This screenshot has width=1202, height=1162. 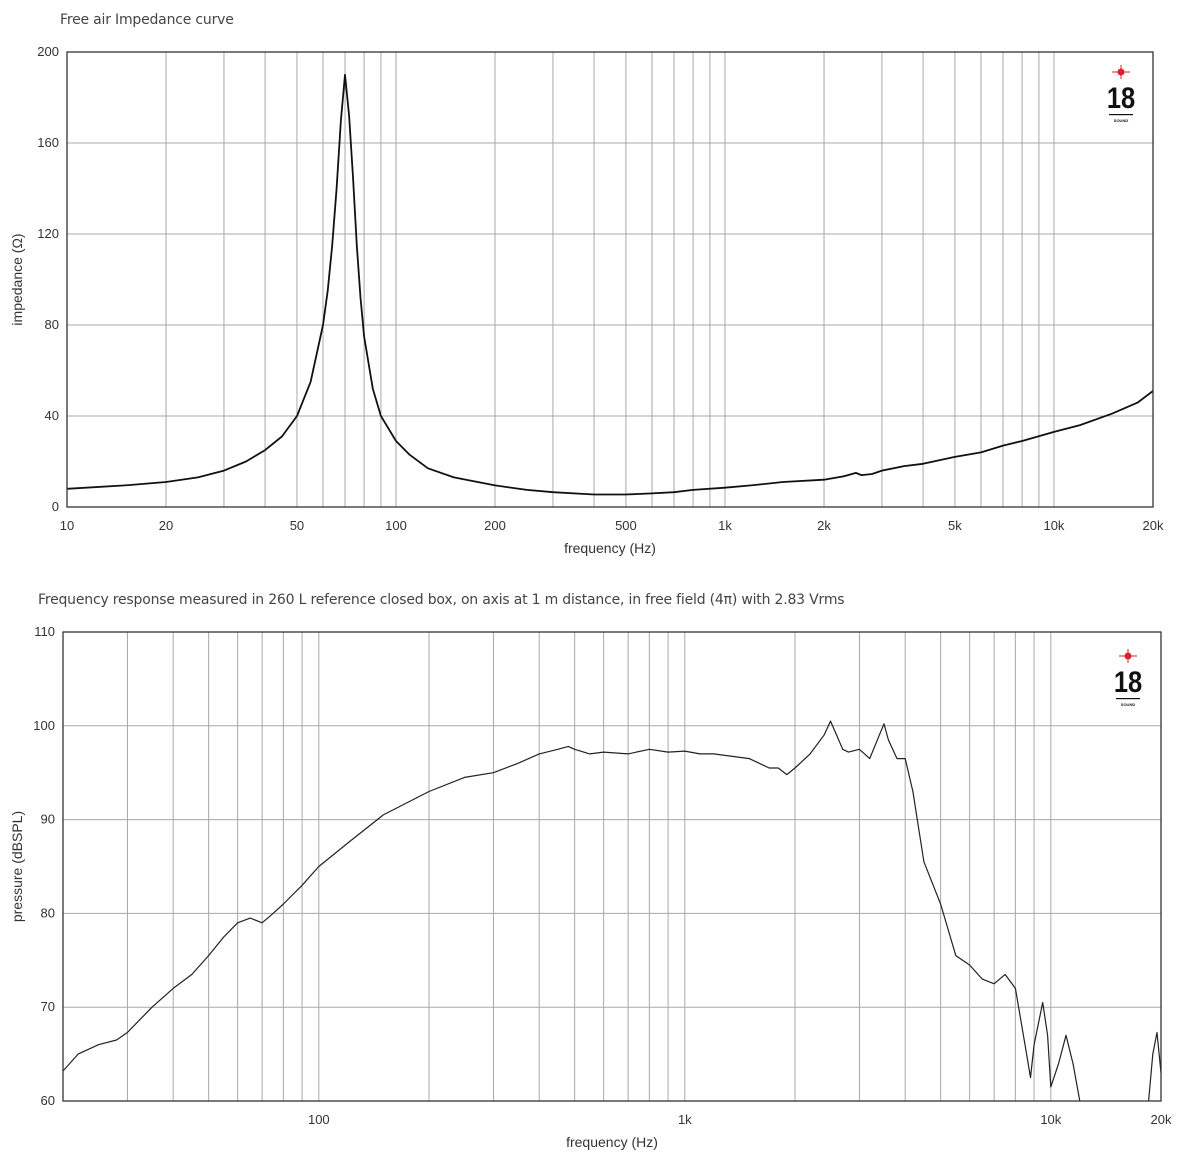 I want to click on y-tick-label: 70, so click(x=48, y=1006).